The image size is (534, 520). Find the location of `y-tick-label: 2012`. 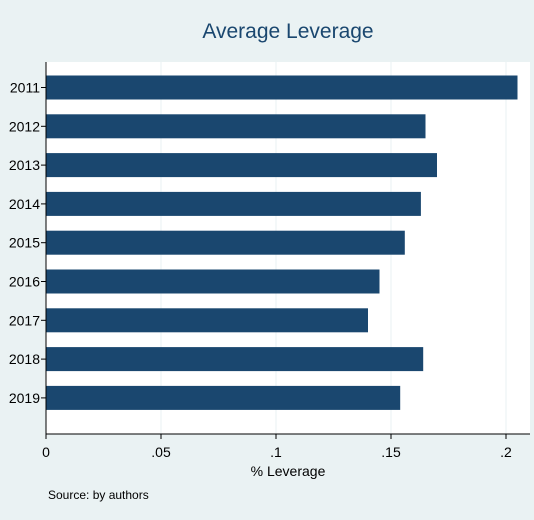

y-tick-label: 2012 is located at coordinates (24, 126).